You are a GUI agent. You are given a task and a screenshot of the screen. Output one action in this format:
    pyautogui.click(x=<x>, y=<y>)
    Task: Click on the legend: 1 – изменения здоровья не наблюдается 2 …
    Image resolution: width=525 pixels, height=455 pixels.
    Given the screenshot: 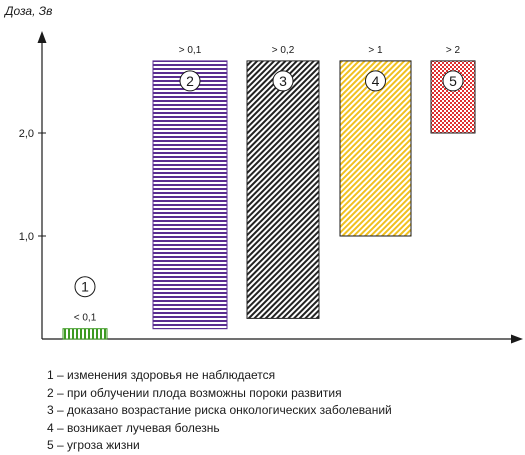 What is the action you would take?
    pyautogui.click(x=219, y=411)
    